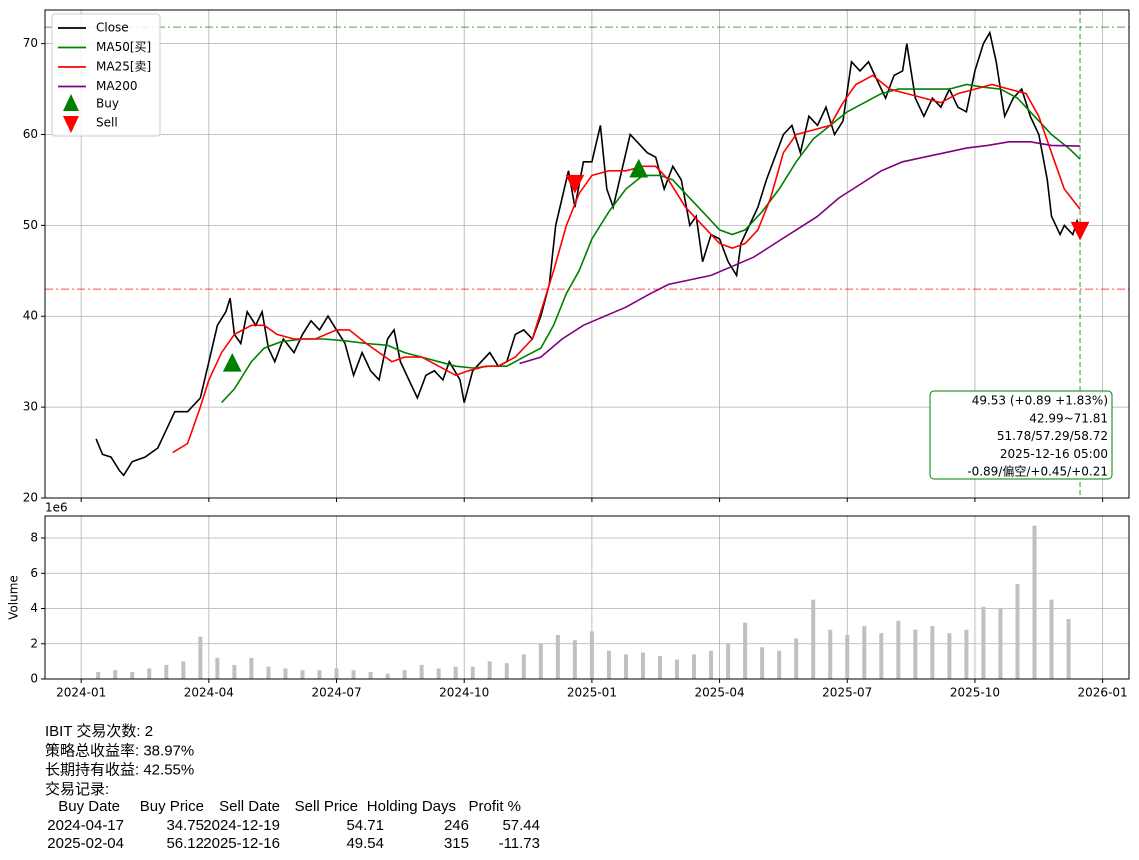  Describe the element at coordinates (34, 643) in the screenshot. I see `y-tick-label: 2` at that location.